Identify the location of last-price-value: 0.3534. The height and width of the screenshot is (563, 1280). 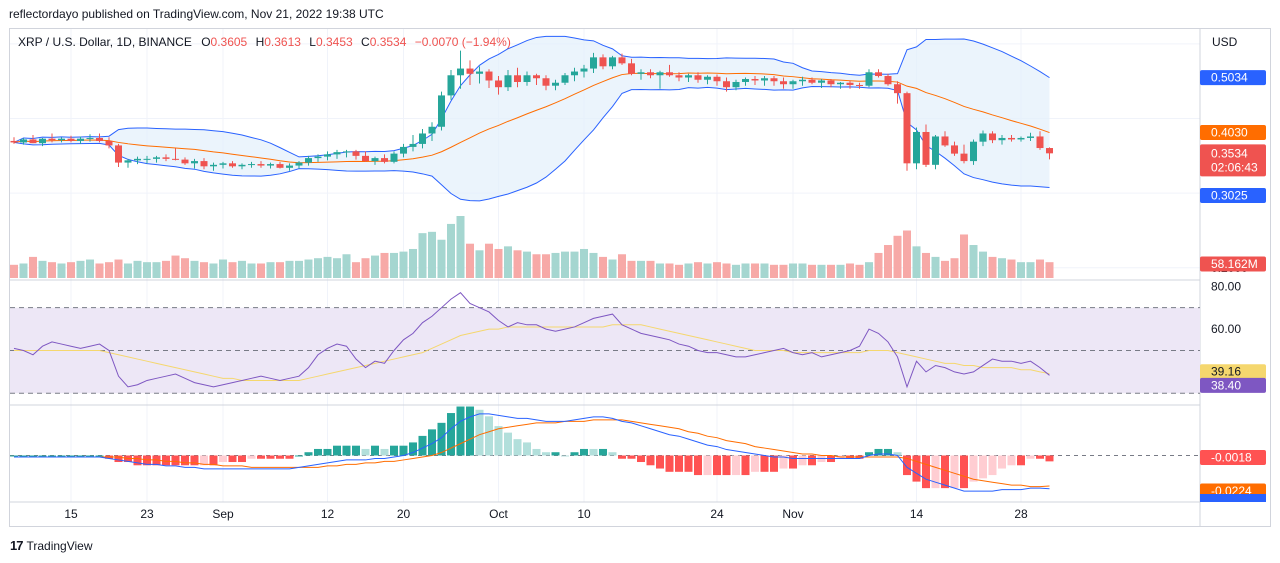
(1229, 153).